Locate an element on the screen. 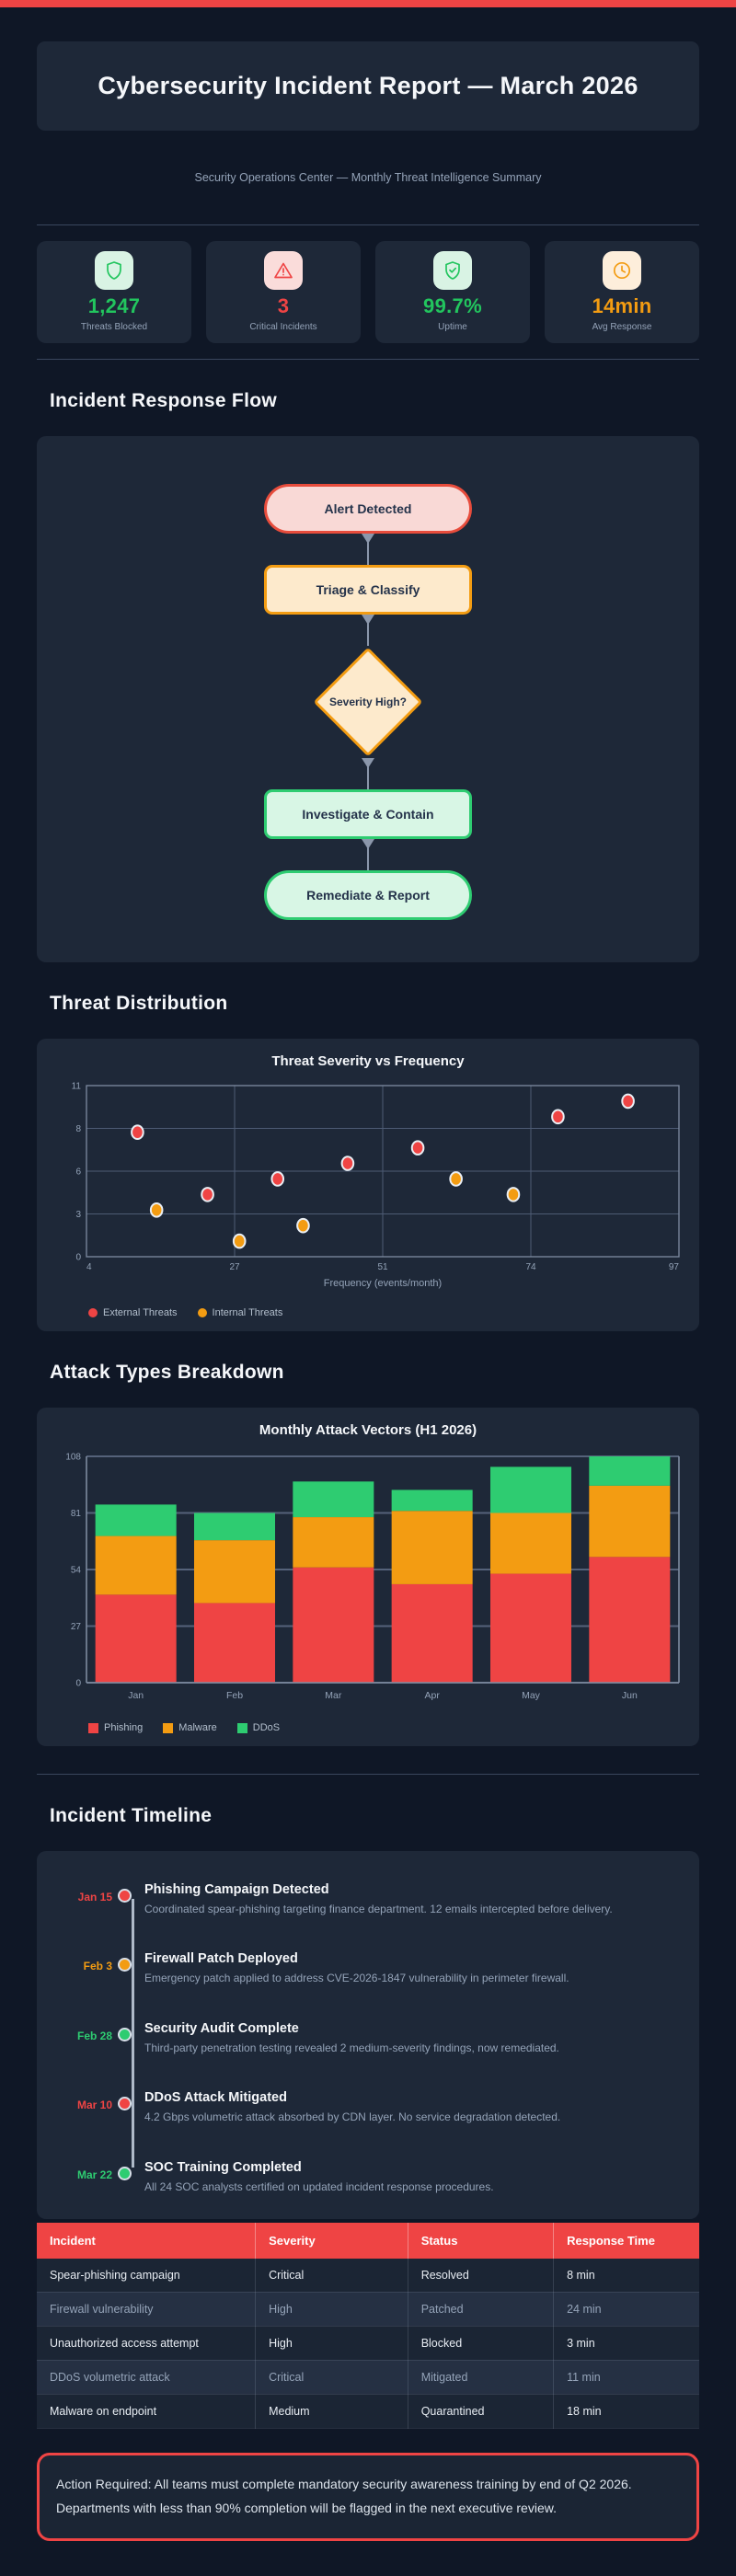 The image size is (736, 2576). legend-label: Phishing is located at coordinates (124, 1727).